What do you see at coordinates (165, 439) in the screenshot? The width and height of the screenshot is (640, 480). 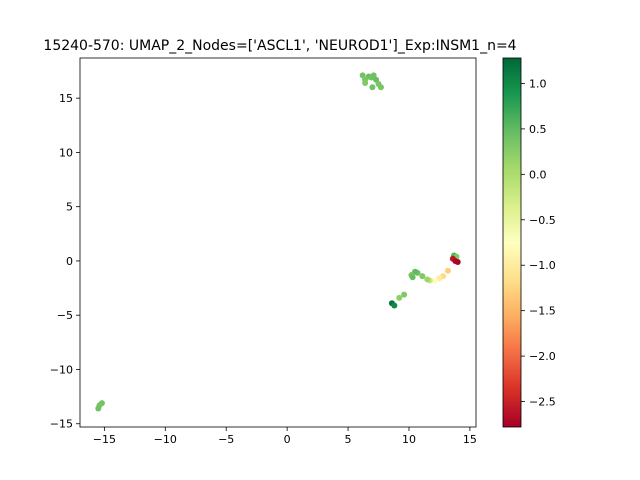 I see `x-tick-label: −10` at bounding box center [165, 439].